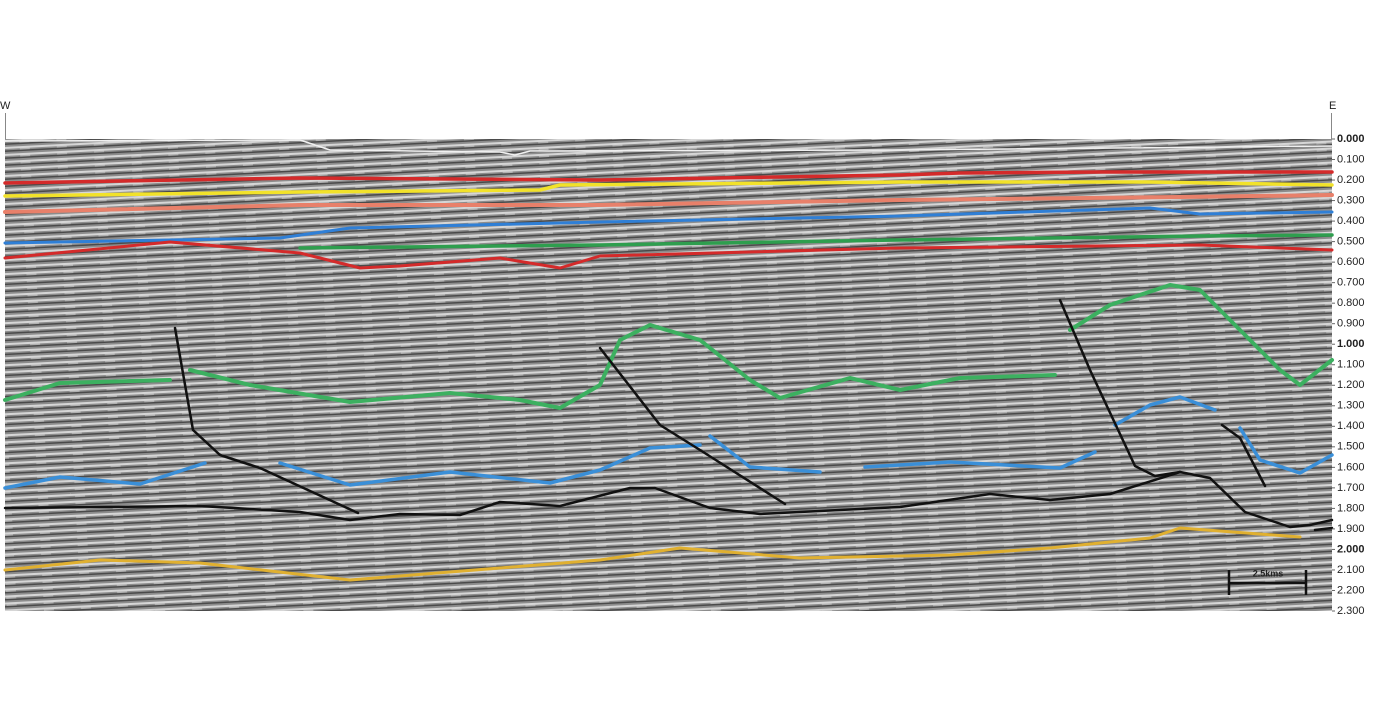 This screenshot has height=721, width=1375. What do you see at coordinates (1267, 581) in the screenshot?
I see `scale-bar: 2.5kms` at bounding box center [1267, 581].